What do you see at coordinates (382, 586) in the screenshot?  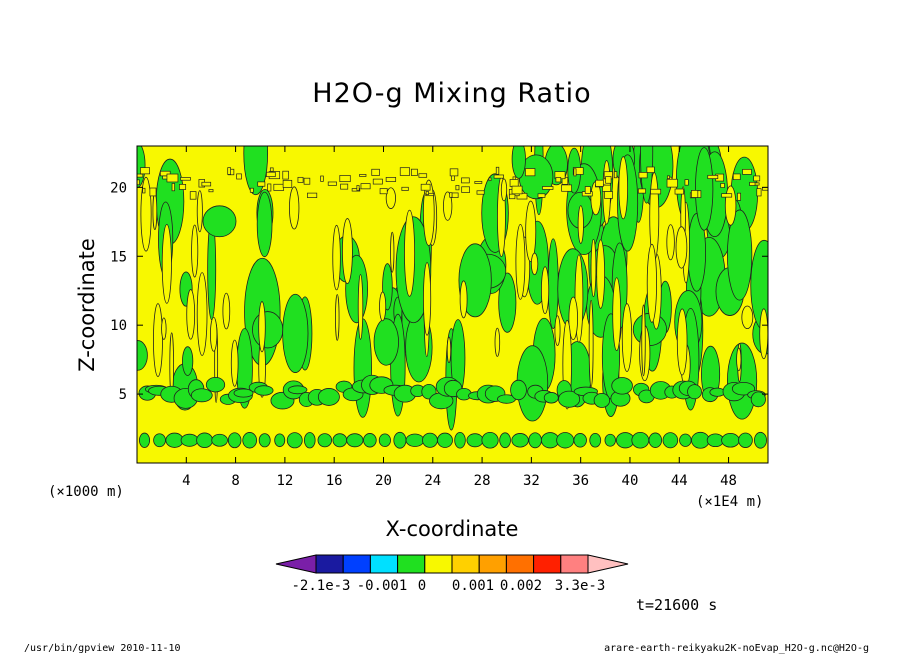 I see `colorbar-label: -0.001` at bounding box center [382, 586].